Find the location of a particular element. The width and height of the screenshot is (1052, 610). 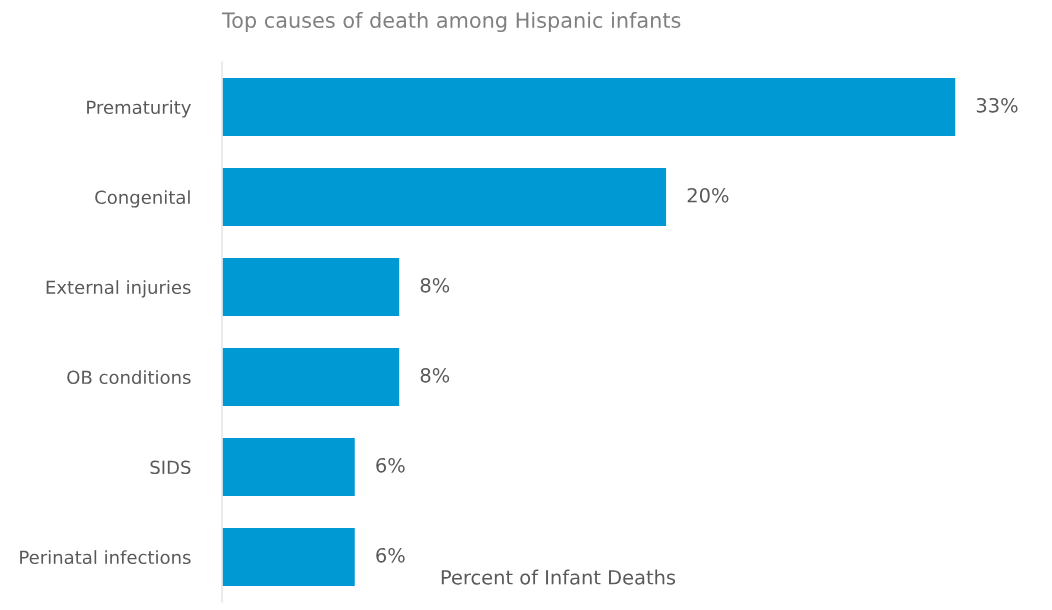

data-label: 33% is located at coordinates (997, 105).